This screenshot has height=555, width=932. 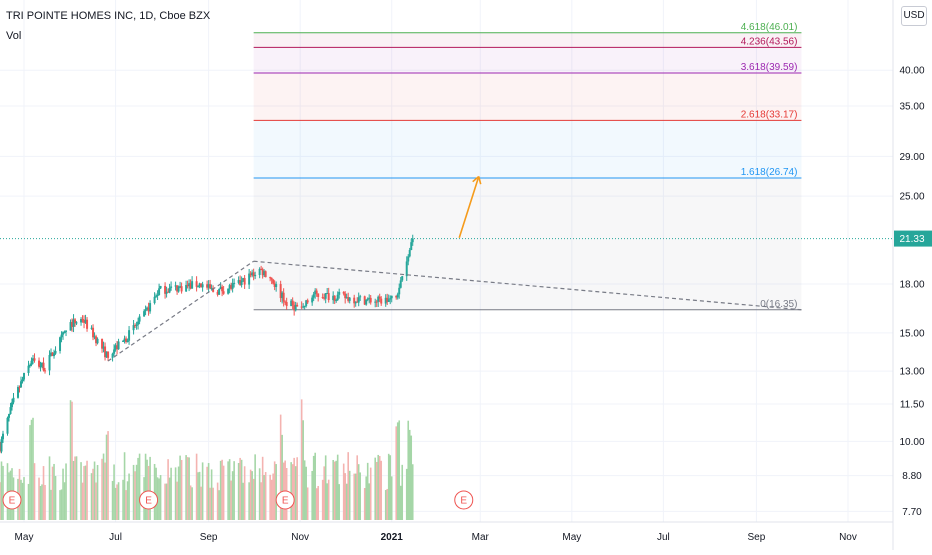 What do you see at coordinates (14, 36) in the screenshot?
I see `volume-indicator-label: Vol` at bounding box center [14, 36].